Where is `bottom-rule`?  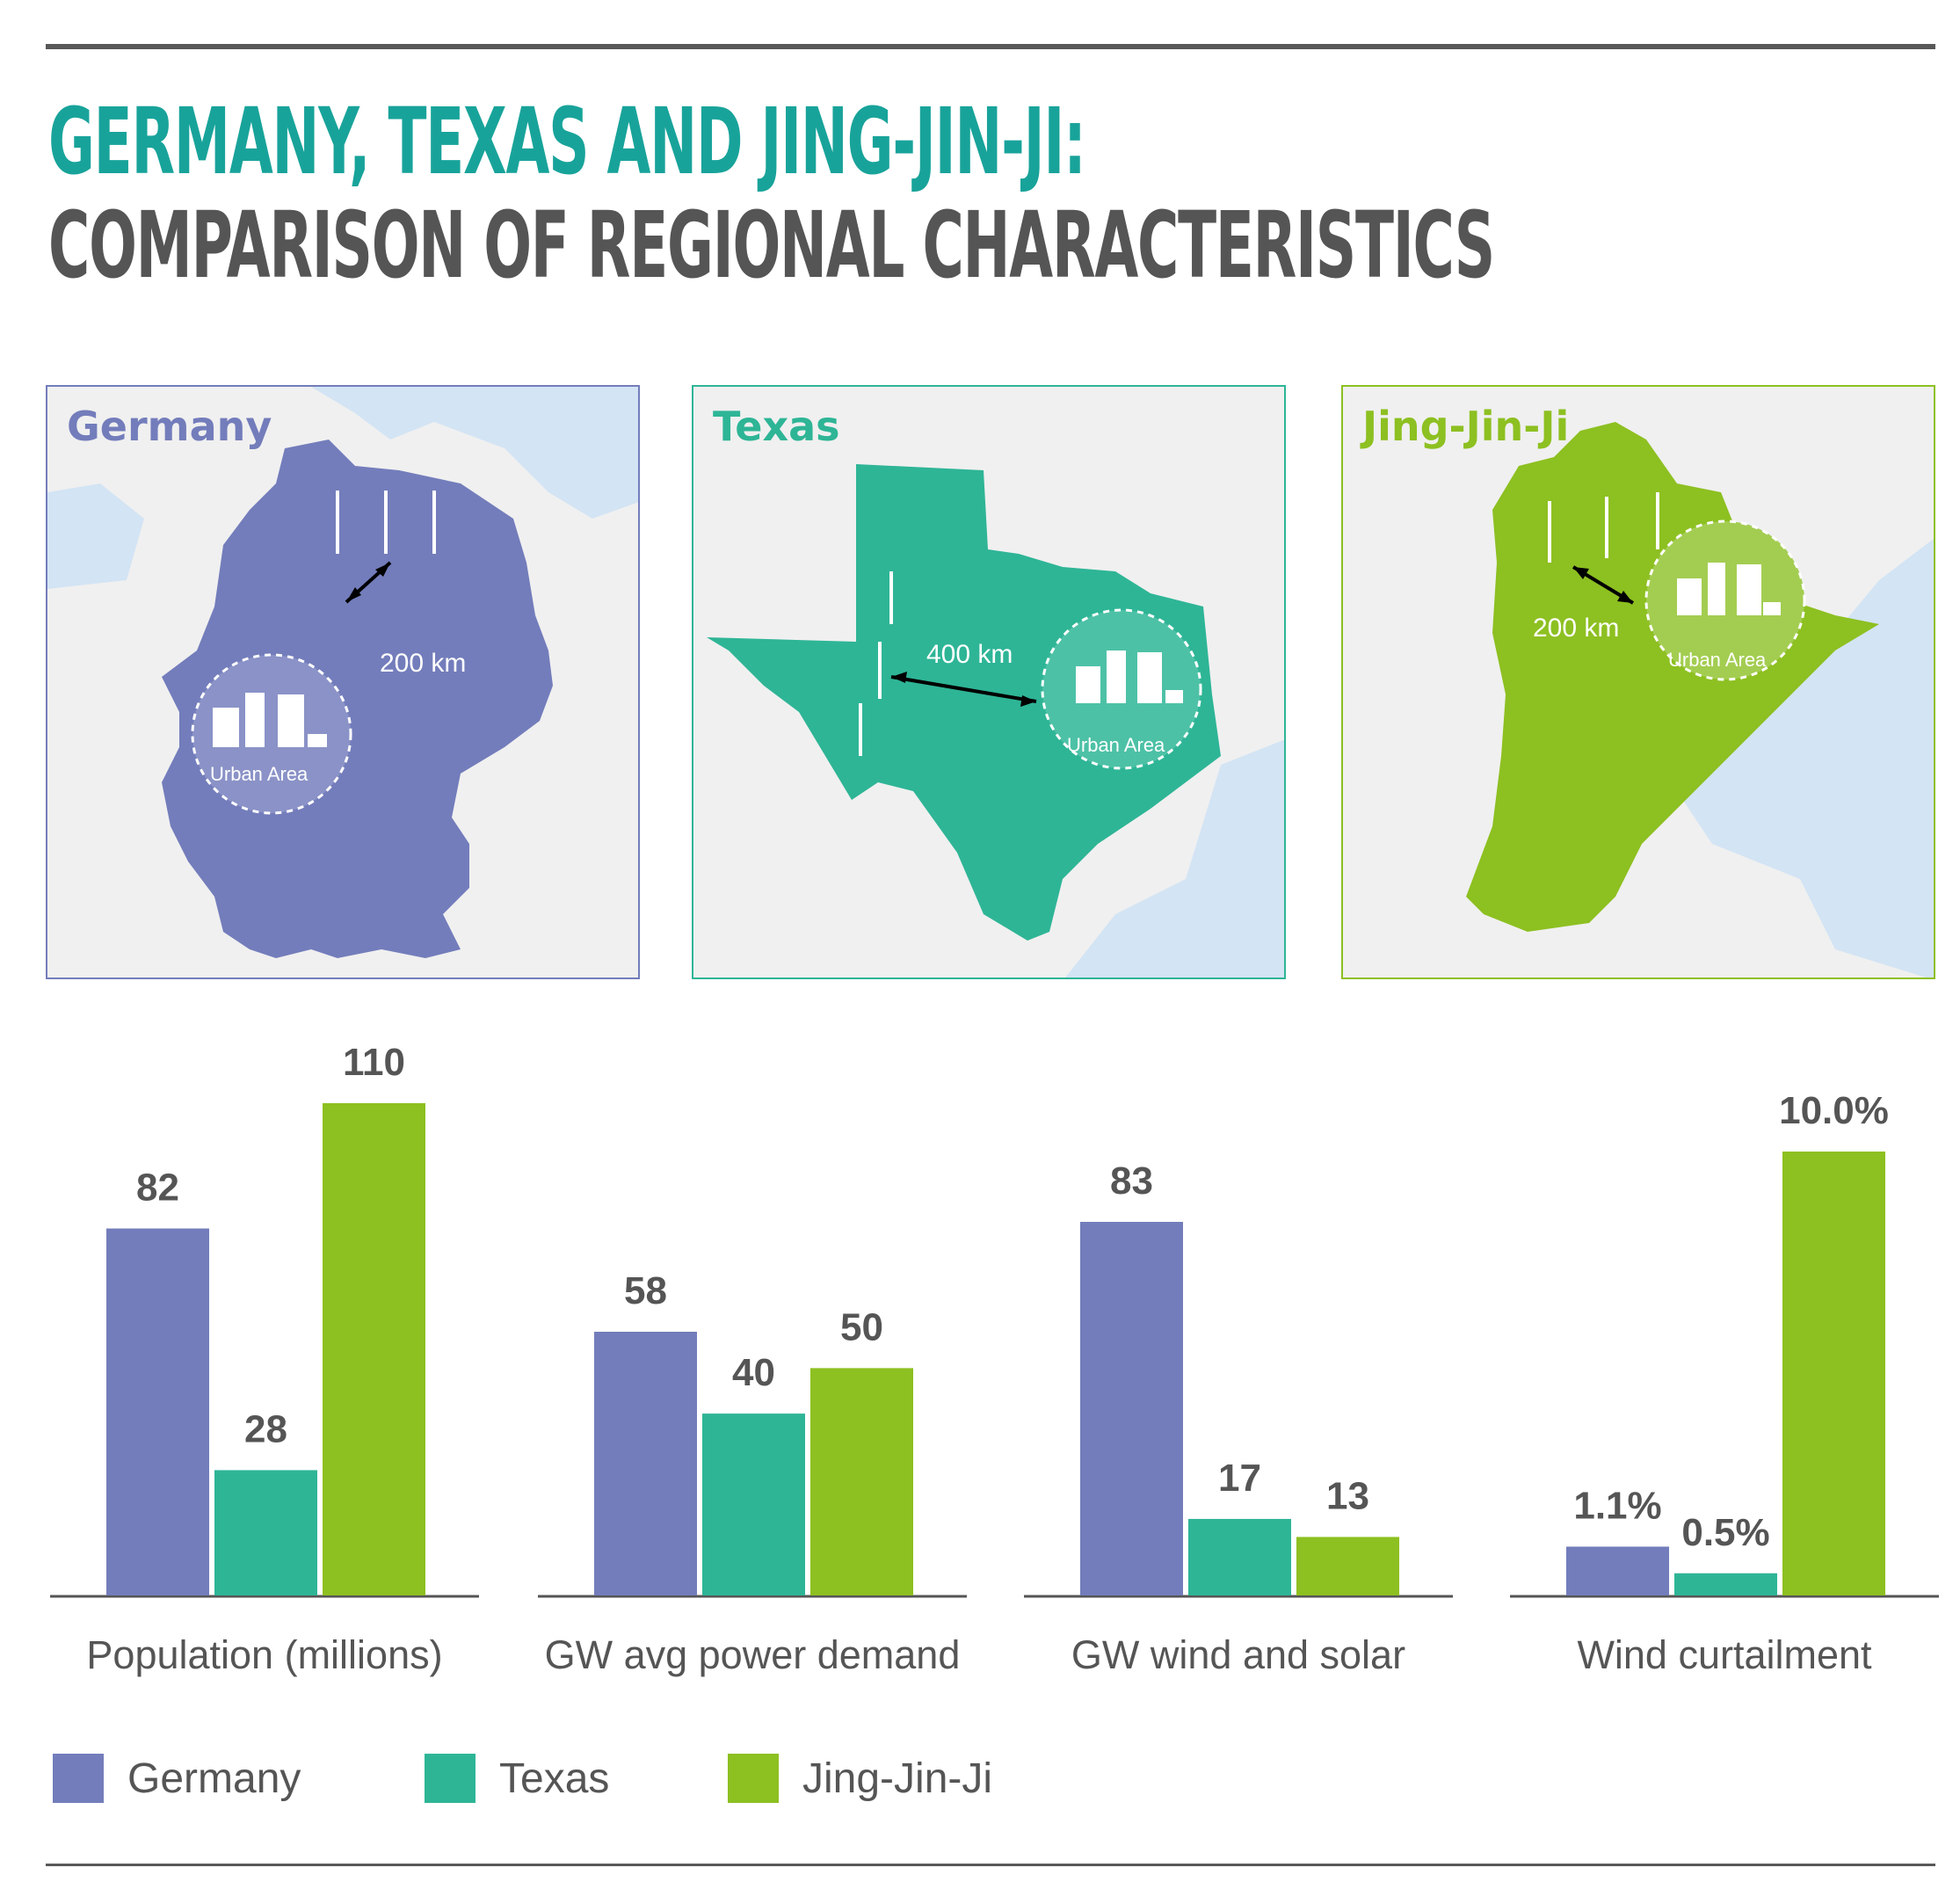
bottom-rule is located at coordinates (991, 1865).